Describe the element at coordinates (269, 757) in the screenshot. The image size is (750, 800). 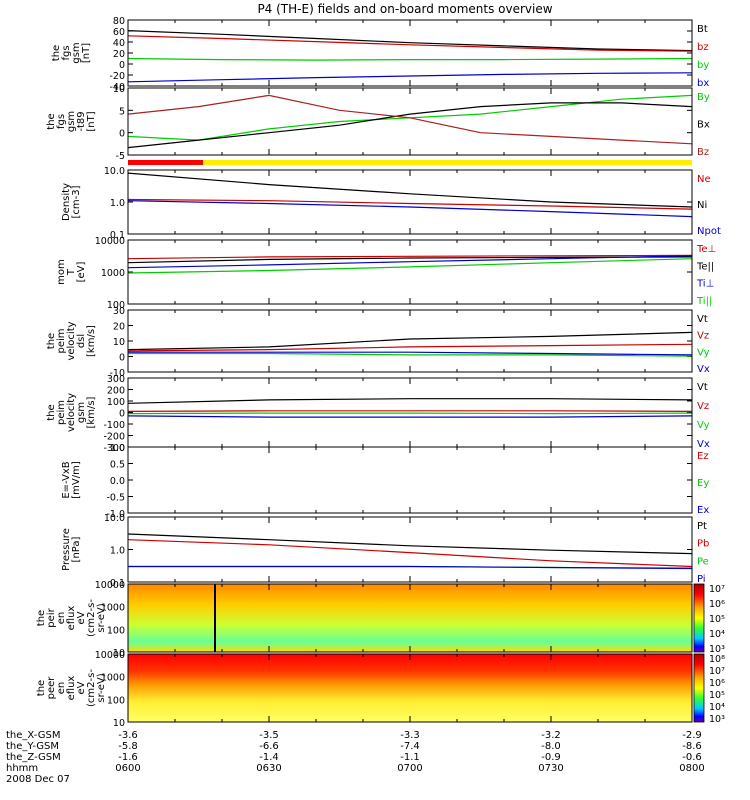
I see `x-axis-value: -1.4` at that location.